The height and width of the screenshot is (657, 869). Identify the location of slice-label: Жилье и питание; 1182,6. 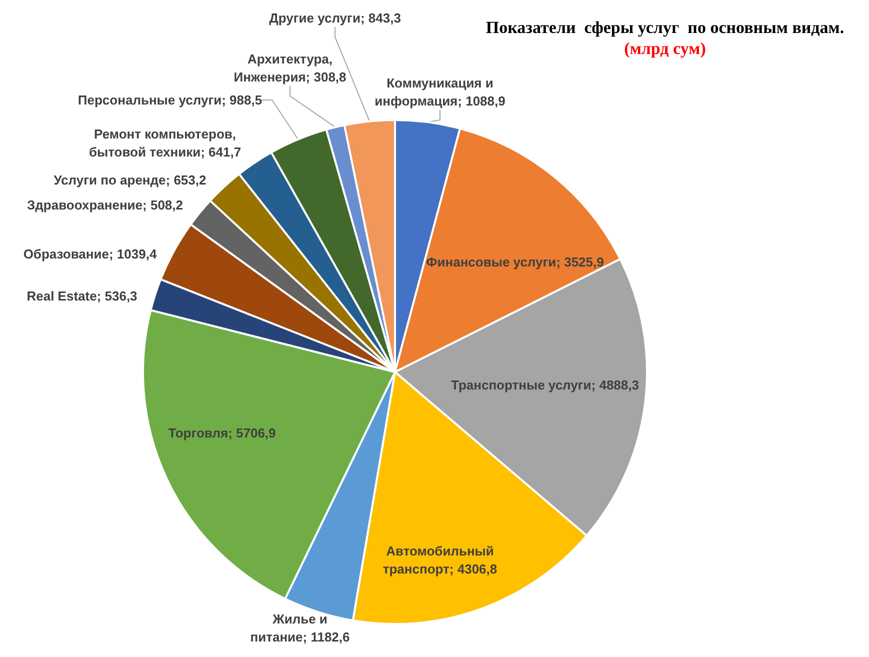
(300, 628).